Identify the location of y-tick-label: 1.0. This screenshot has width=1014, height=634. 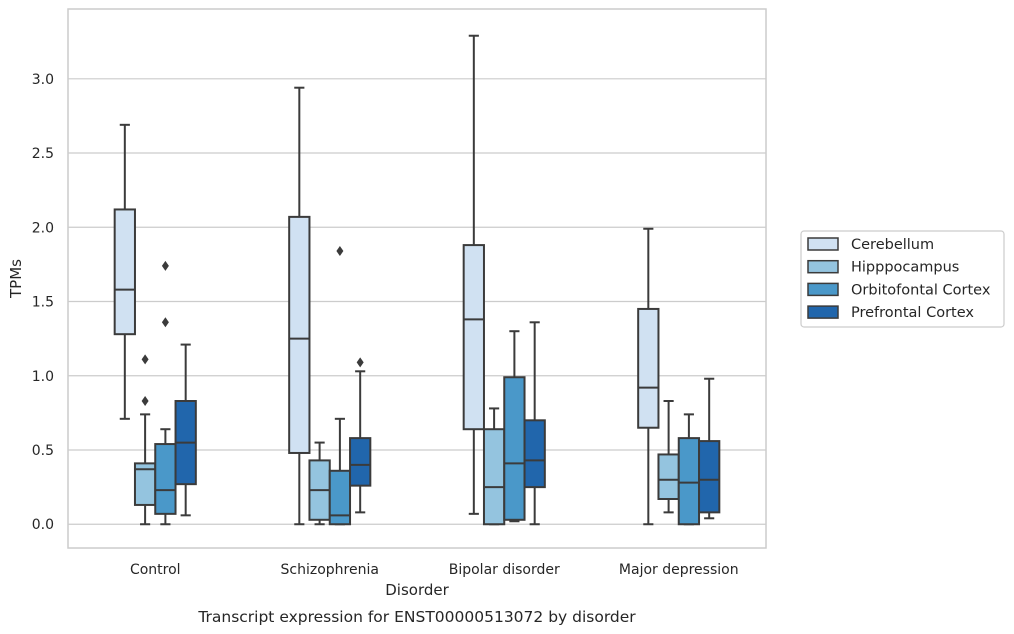
(43, 377).